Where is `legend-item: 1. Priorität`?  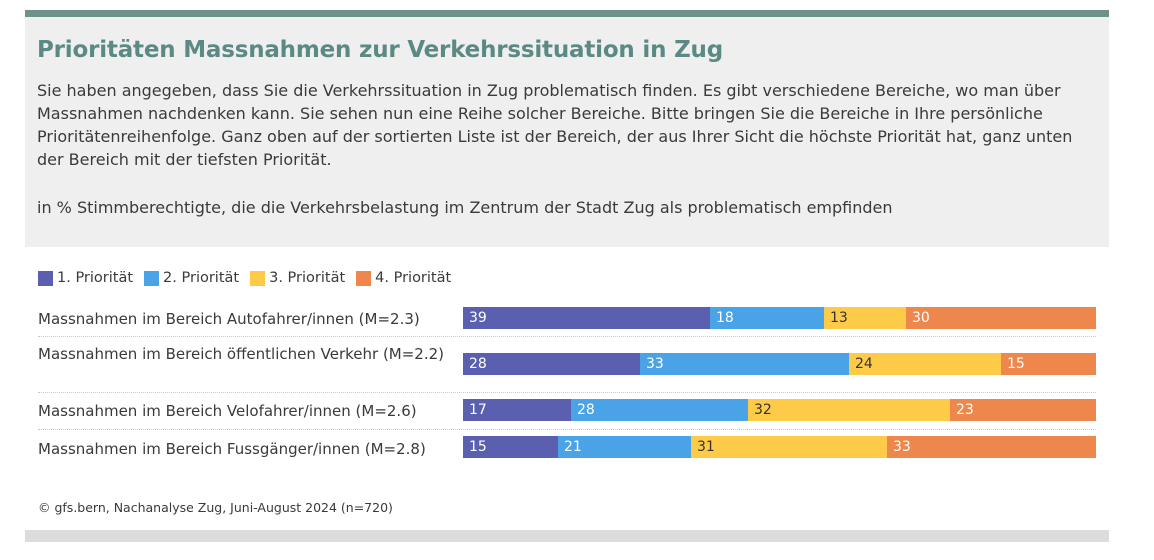 legend-item: 1. Priorität is located at coordinates (85, 278).